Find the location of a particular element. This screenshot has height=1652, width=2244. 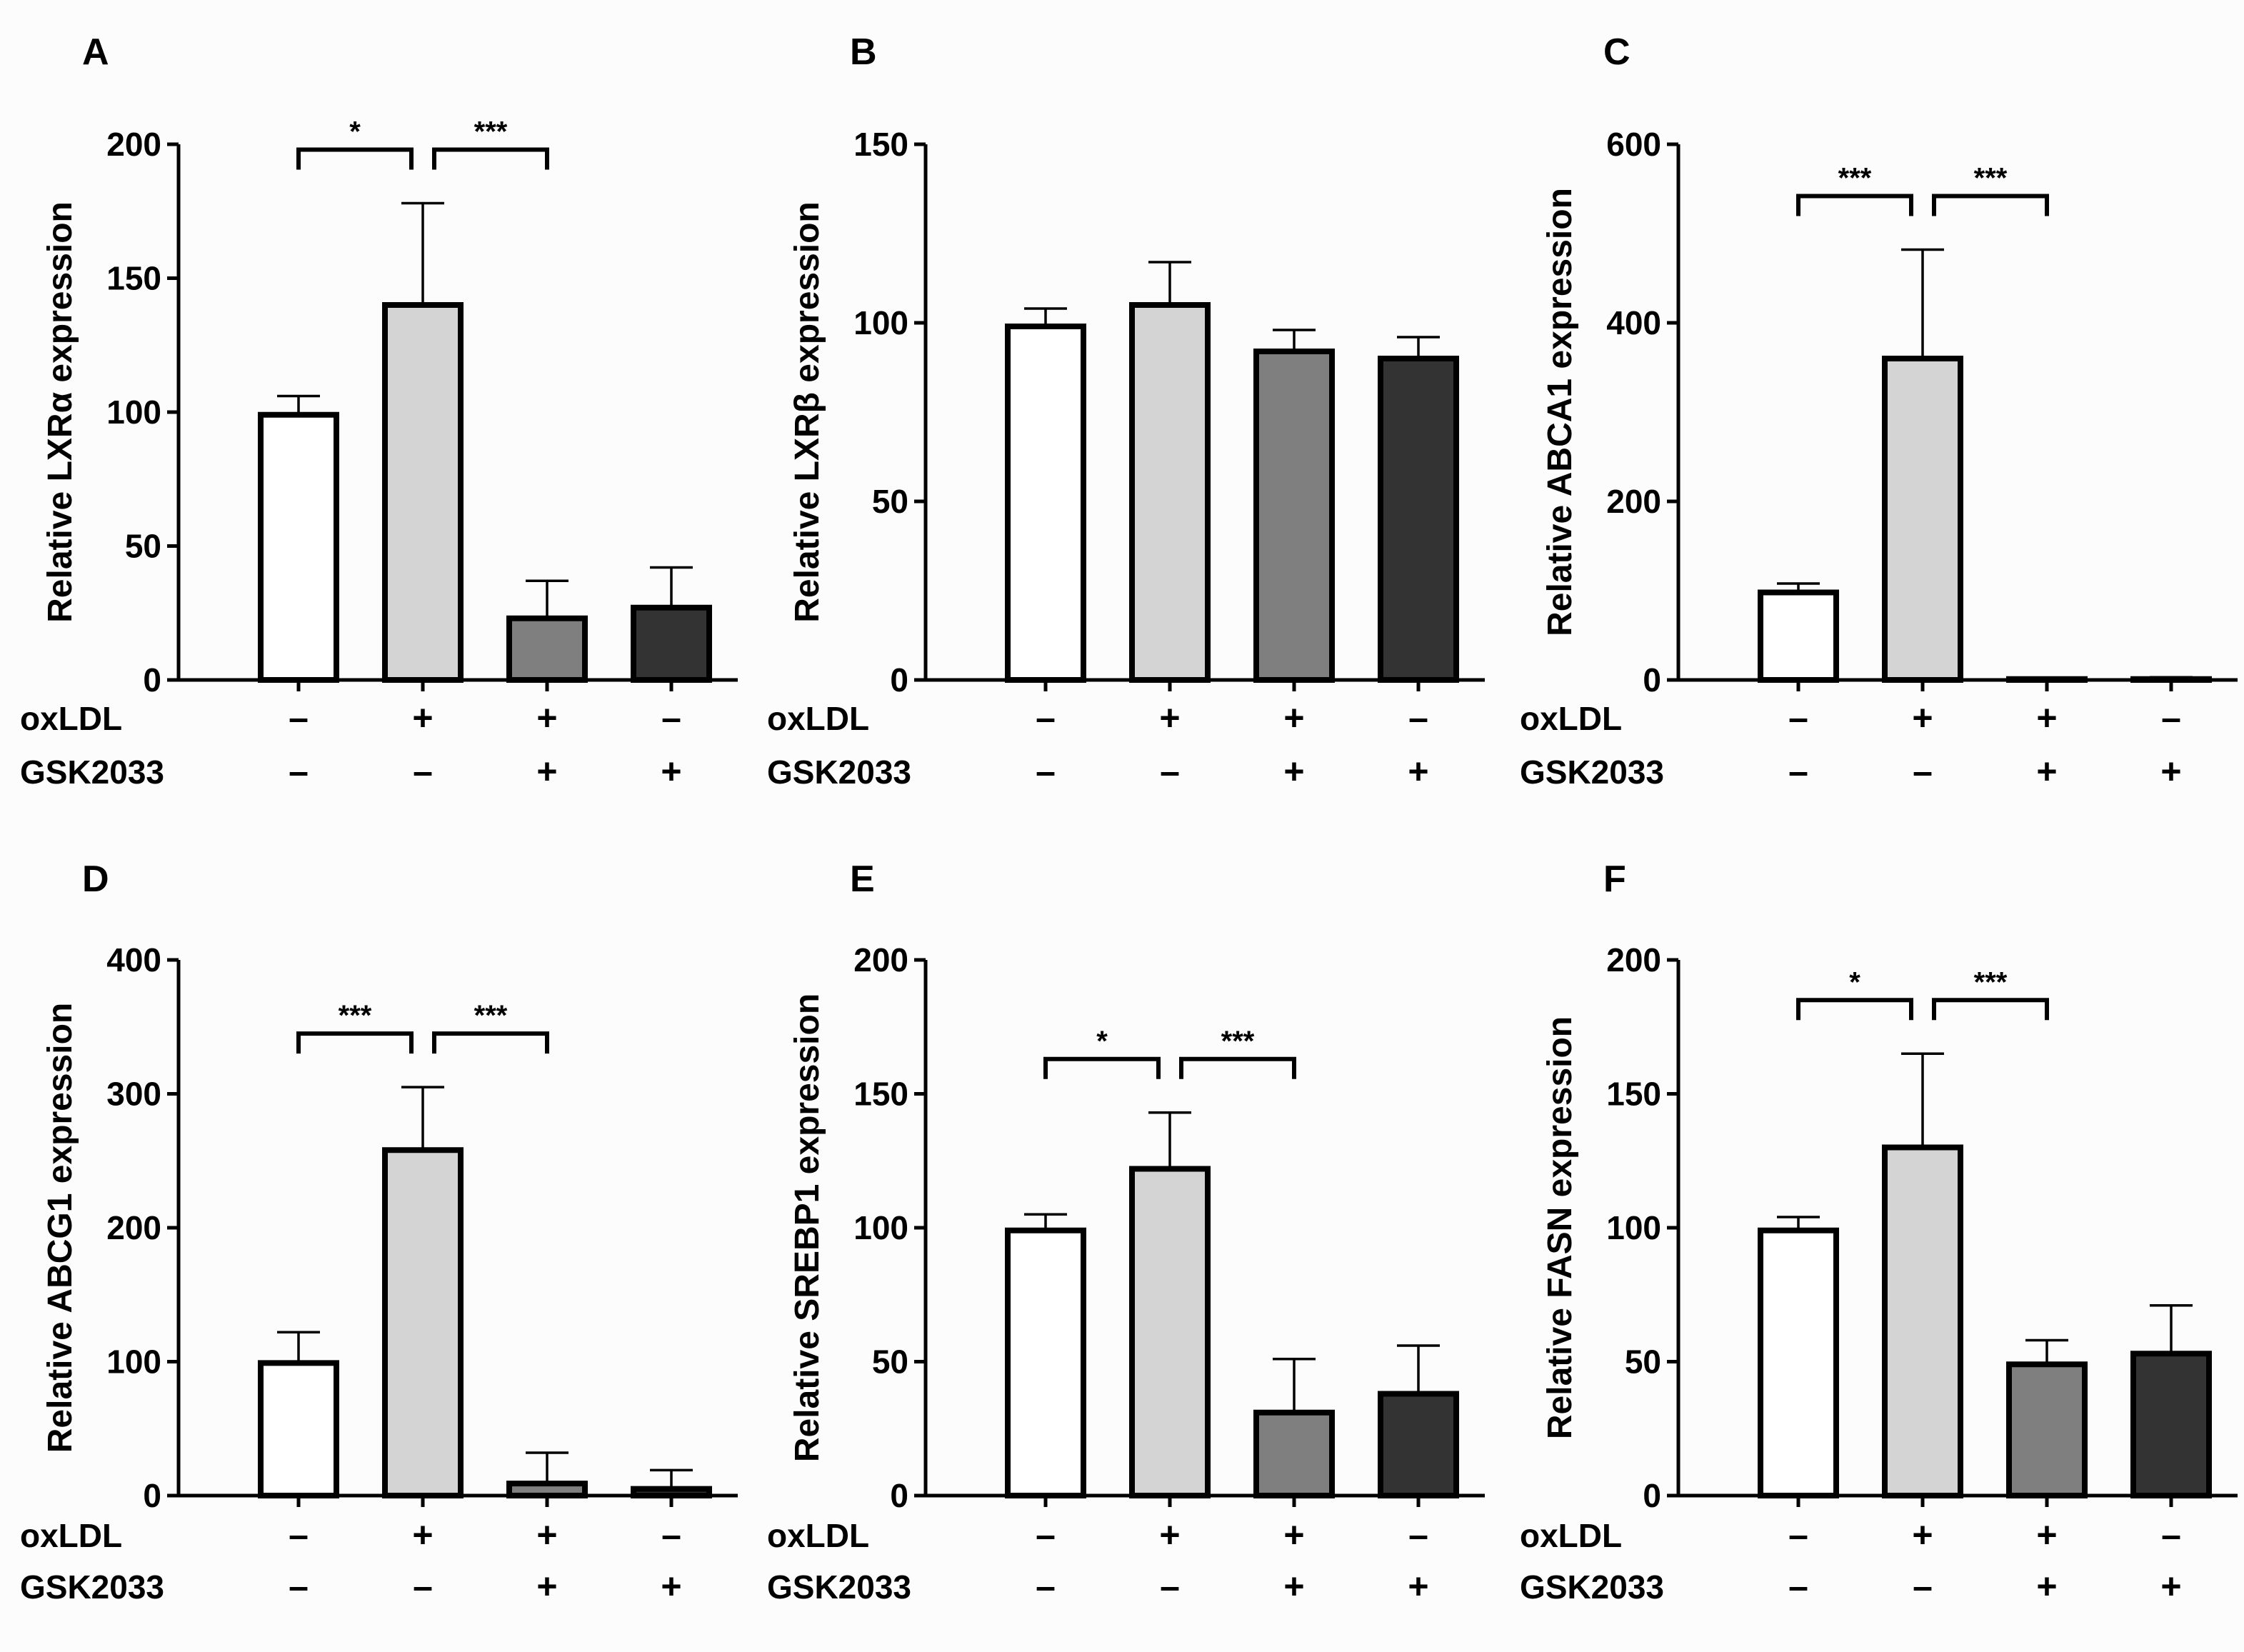

panel-letter: D is located at coordinates (95, 879).